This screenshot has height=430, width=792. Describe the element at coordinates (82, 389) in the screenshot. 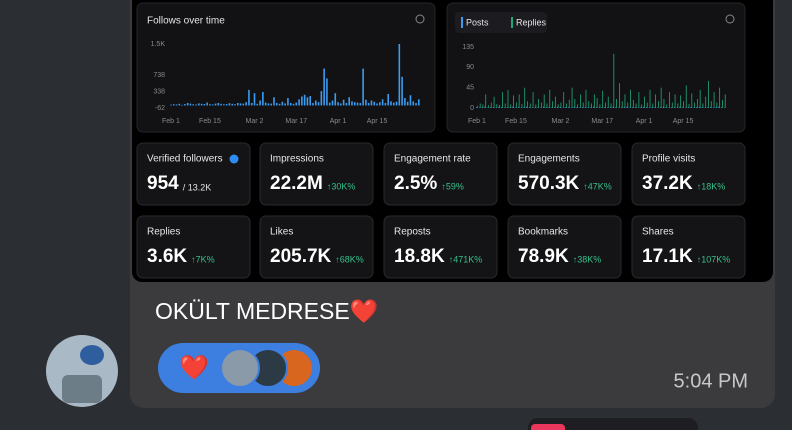

I see `avatar-rock` at that location.